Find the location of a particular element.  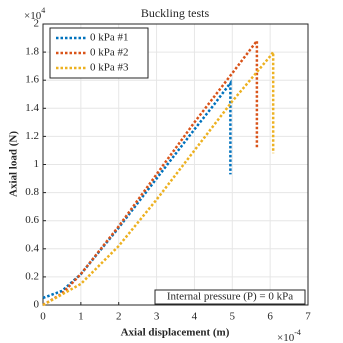

y-tick-label: 0 is located at coordinates (37, 305).